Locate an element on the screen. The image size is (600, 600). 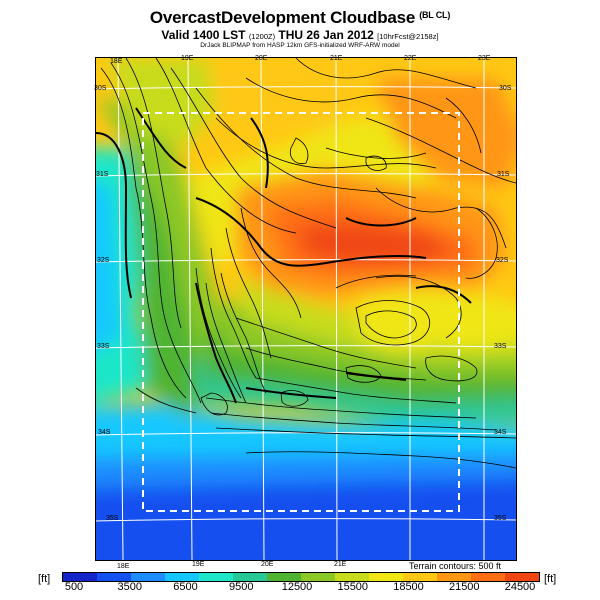
map-title: OvercastDevelopment Cloudbase (BL CL) is located at coordinates (300, 18).